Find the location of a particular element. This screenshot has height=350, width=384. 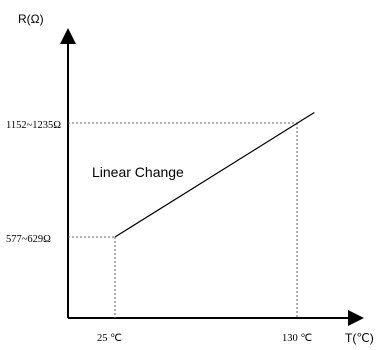

y-tick-label-low: 577~629Ω is located at coordinates (28, 239).